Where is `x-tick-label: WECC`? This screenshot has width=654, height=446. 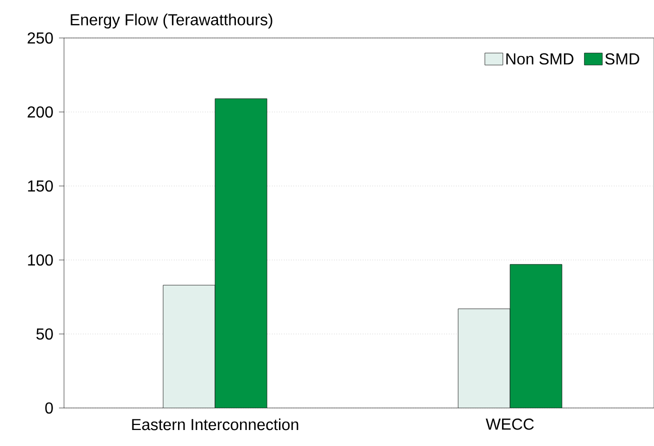 x-tick-label: WECC is located at coordinates (510, 424).